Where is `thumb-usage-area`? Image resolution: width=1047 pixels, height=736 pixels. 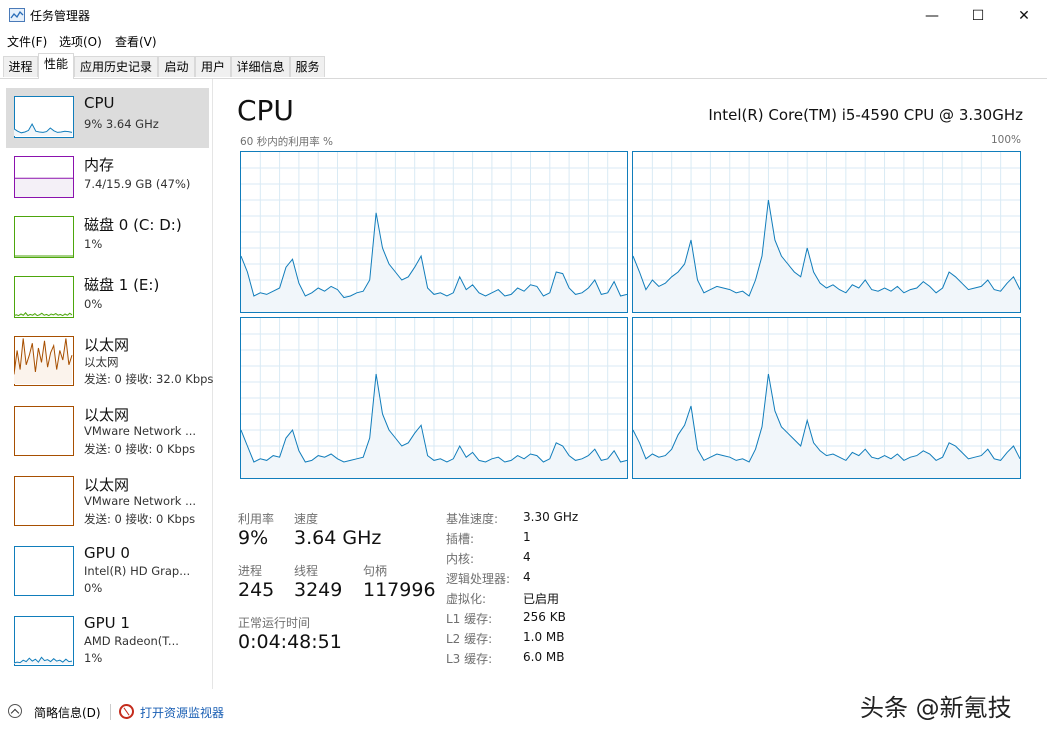
thumb-usage-area is located at coordinates (43, 130).